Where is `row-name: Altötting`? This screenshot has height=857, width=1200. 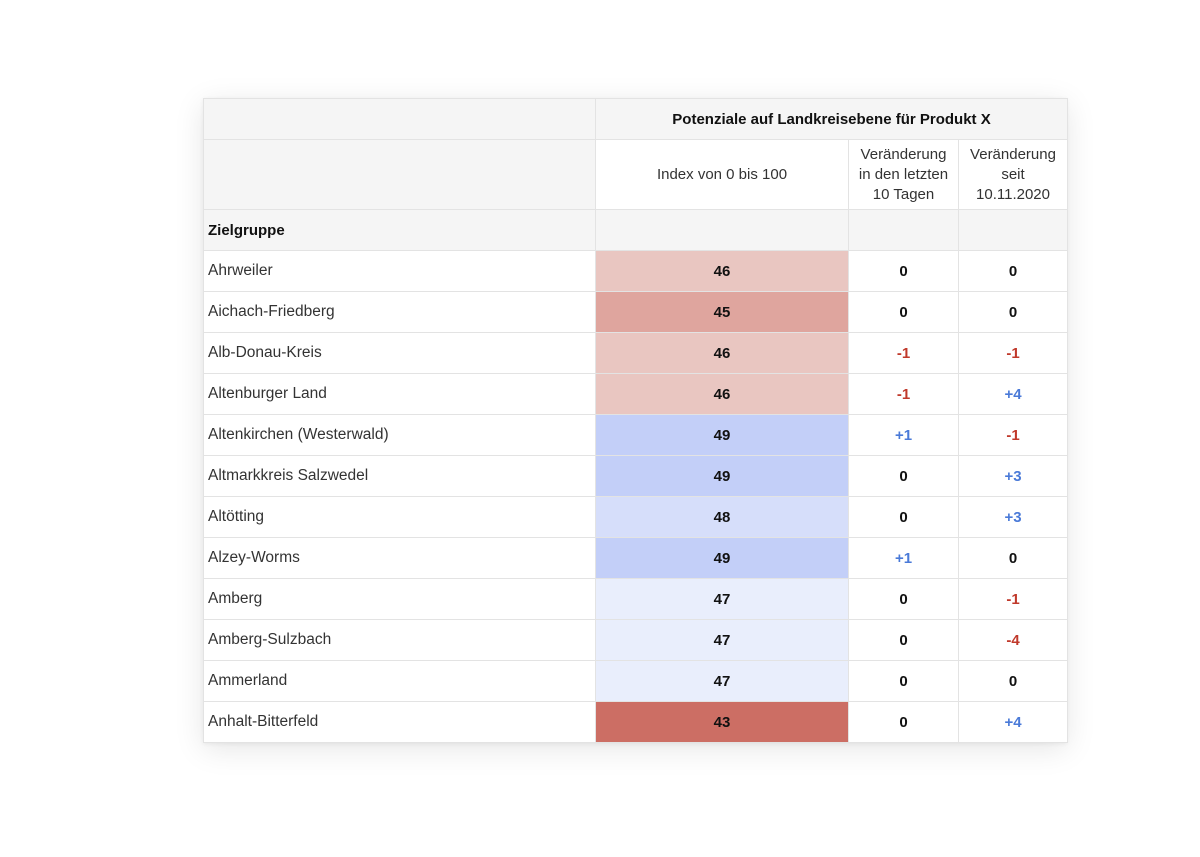
row-name: Altötting is located at coordinates (399, 517).